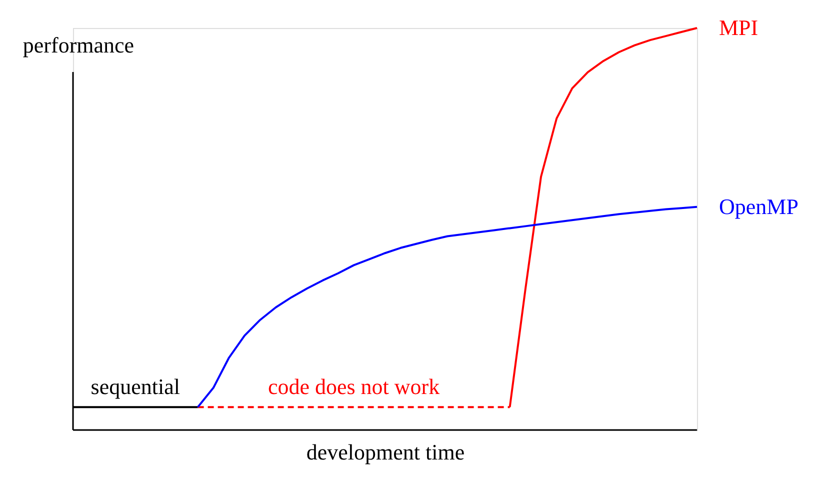 The width and height of the screenshot is (825, 478). What do you see at coordinates (758, 206) in the screenshot?
I see `series-label: OpenMP` at bounding box center [758, 206].